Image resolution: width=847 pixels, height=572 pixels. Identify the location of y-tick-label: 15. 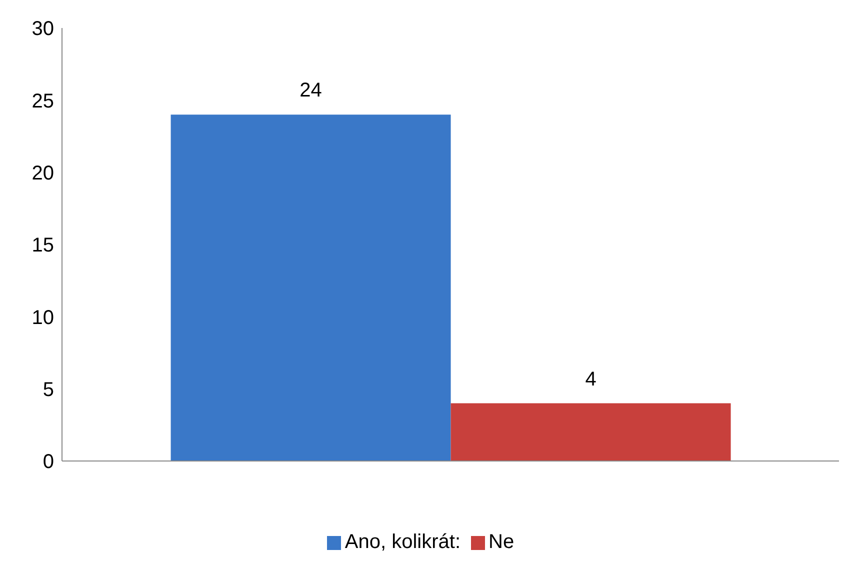
(43, 245).